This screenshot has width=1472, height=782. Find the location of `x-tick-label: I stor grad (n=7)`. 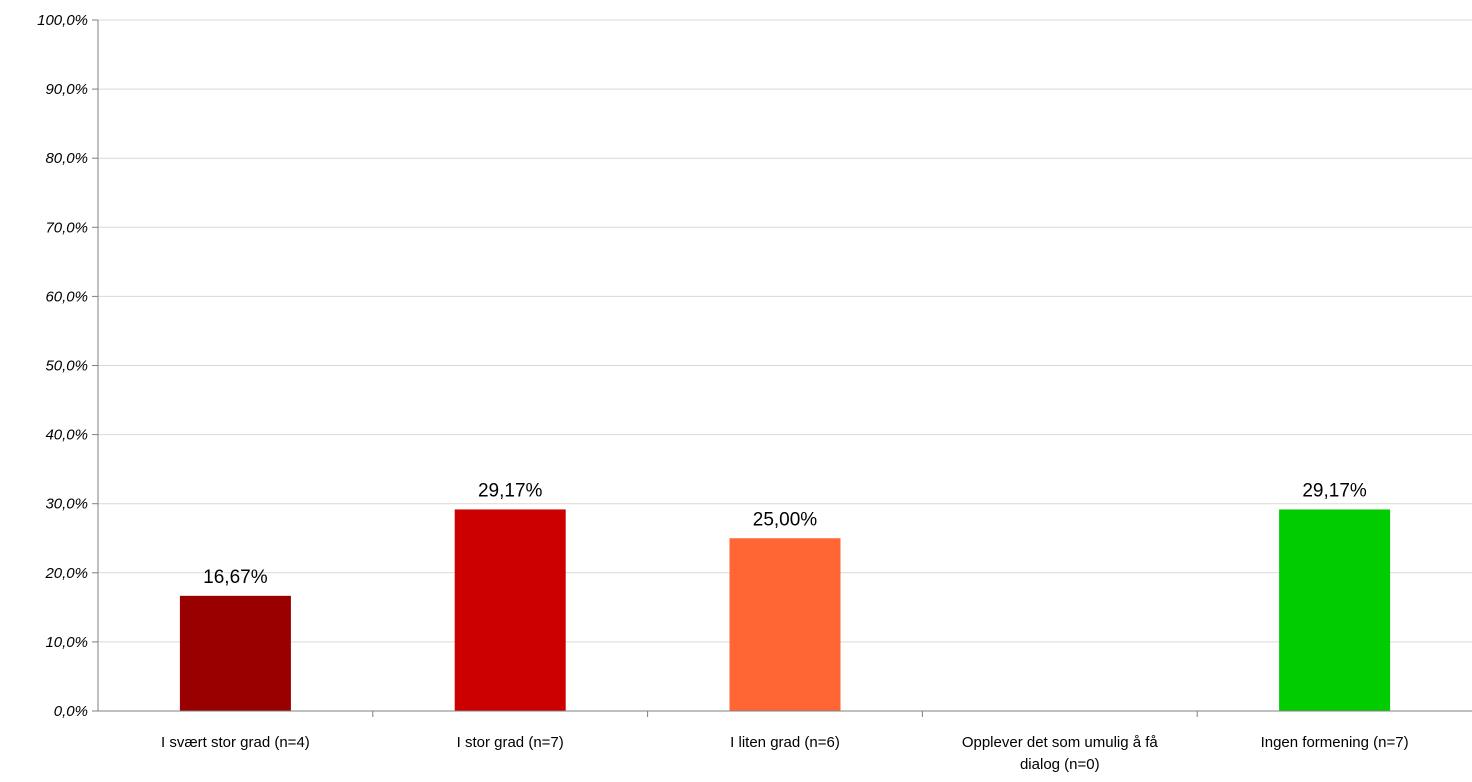

x-tick-label: I stor grad (n=7) is located at coordinates (510, 742).